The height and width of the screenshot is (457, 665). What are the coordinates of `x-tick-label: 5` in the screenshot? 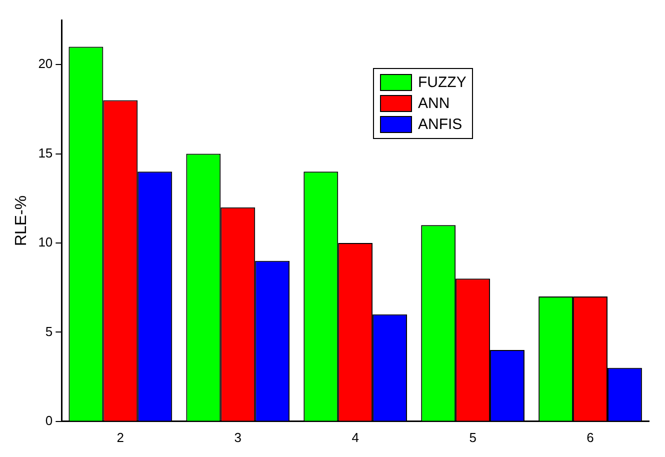 It's located at (472, 437).